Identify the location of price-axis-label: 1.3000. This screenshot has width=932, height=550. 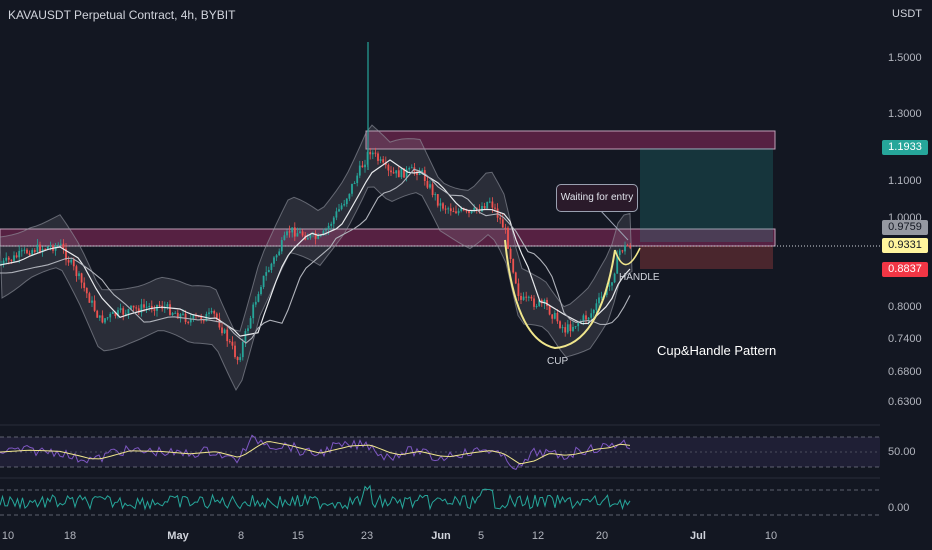
(905, 114).